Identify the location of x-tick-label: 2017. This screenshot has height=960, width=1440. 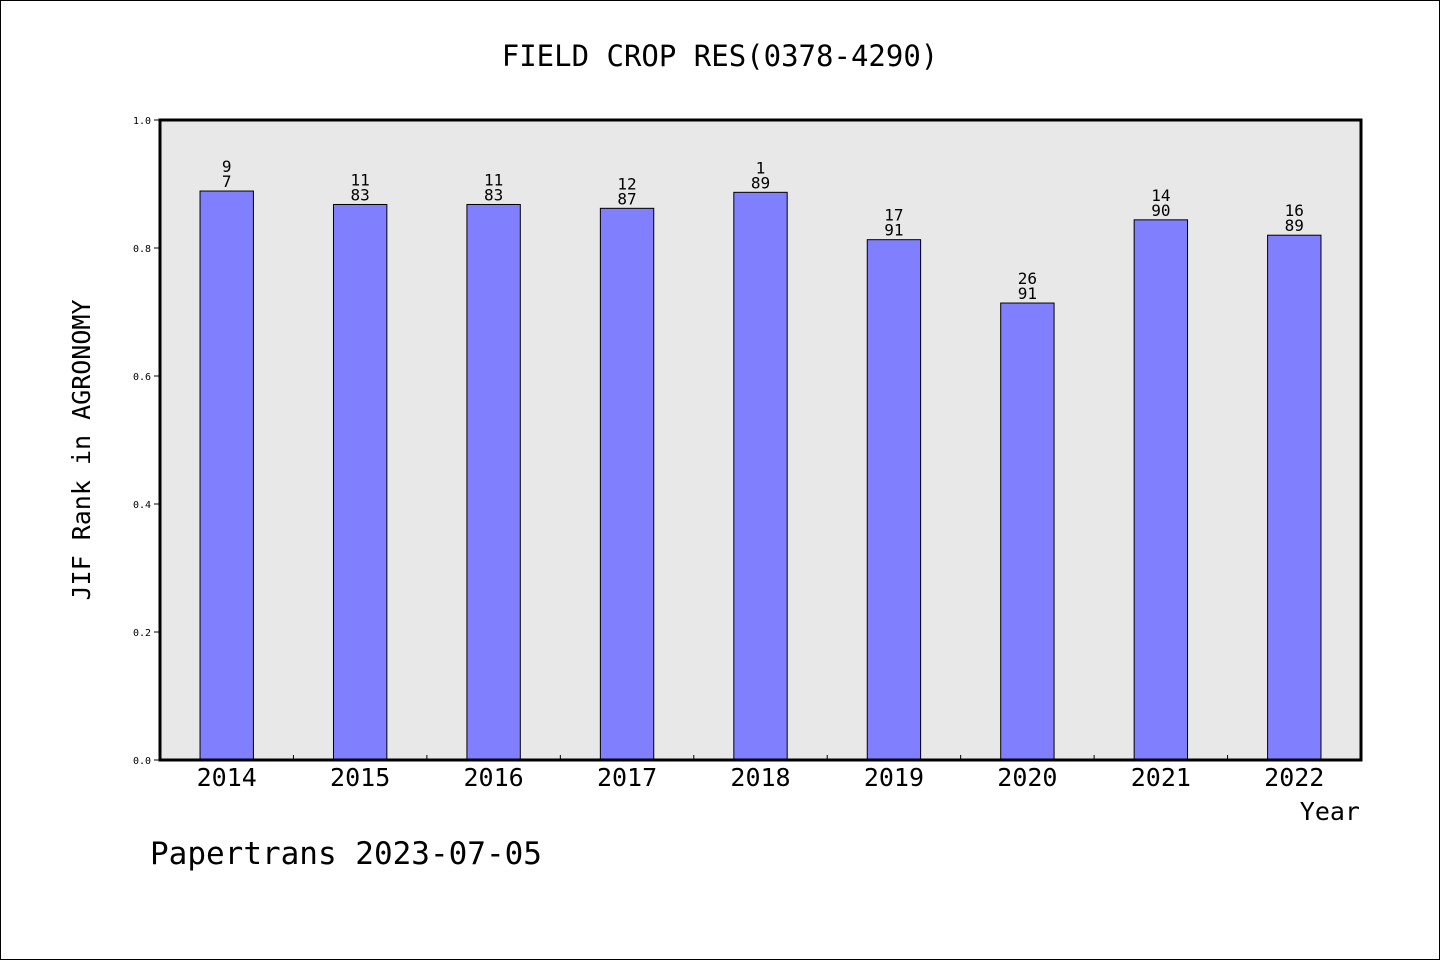
(627, 777).